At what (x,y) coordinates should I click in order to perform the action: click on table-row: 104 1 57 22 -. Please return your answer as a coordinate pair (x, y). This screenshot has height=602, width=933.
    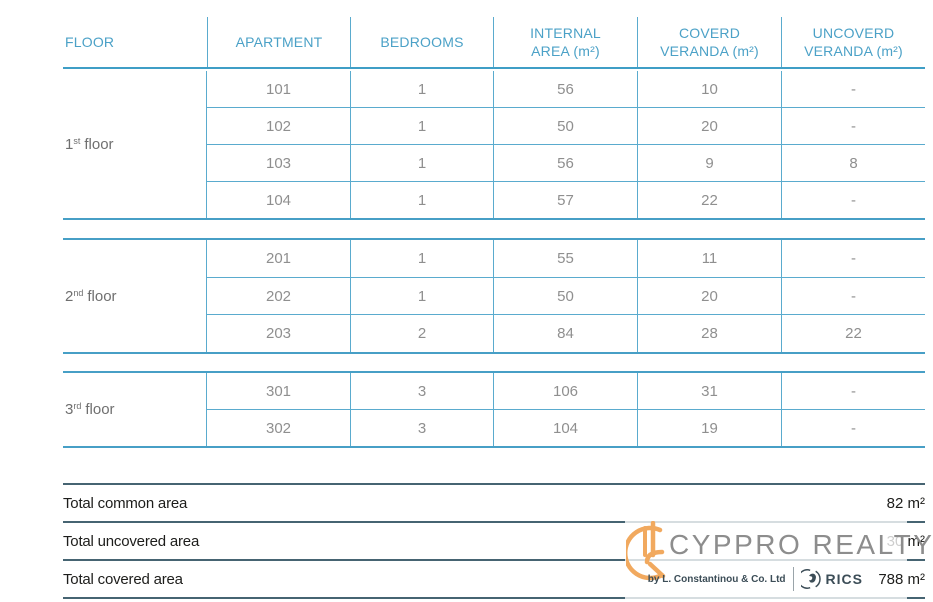
    Looking at the image, I should click on (566, 199).